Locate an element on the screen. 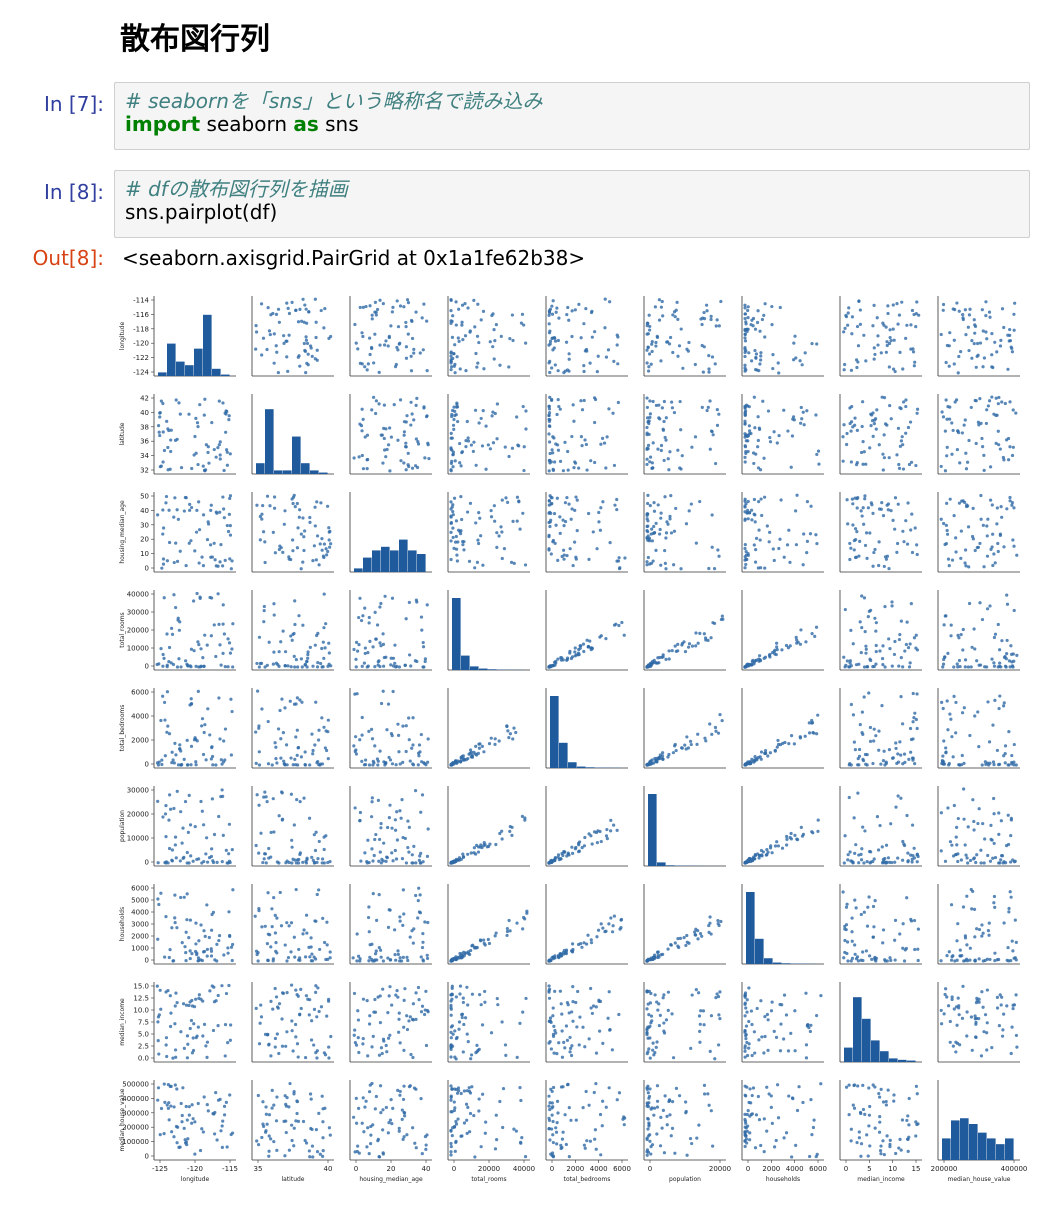 The height and width of the screenshot is (1206, 1052). pairplot-cell-housing_median_age-vs-total_rooms is located at coordinates (488, 532).